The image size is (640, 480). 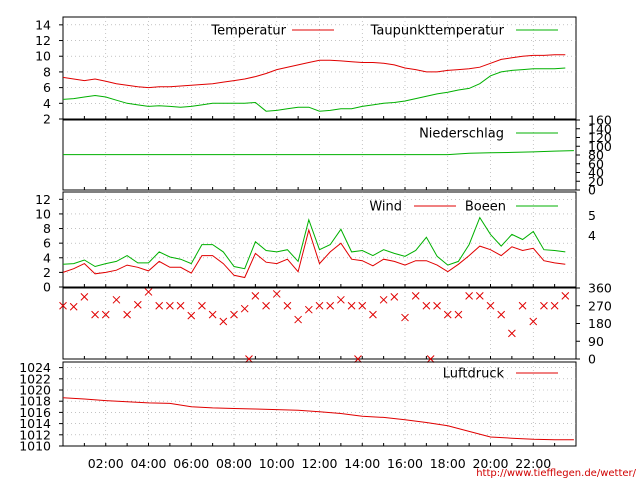 What do you see at coordinates (596, 341) in the screenshot?
I see `wind_direction-ytick-label: 90` at bounding box center [596, 341].